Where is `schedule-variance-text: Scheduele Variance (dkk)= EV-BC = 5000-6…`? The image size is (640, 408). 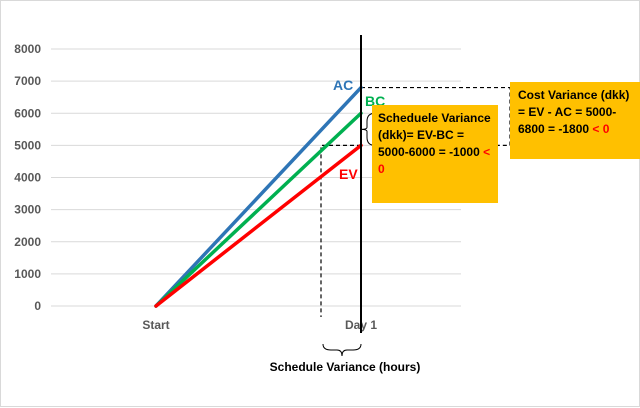
schedule-variance-text: Scheduele Variance (dkk)= EV-BC = 5000-6… is located at coordinates (434, 135).